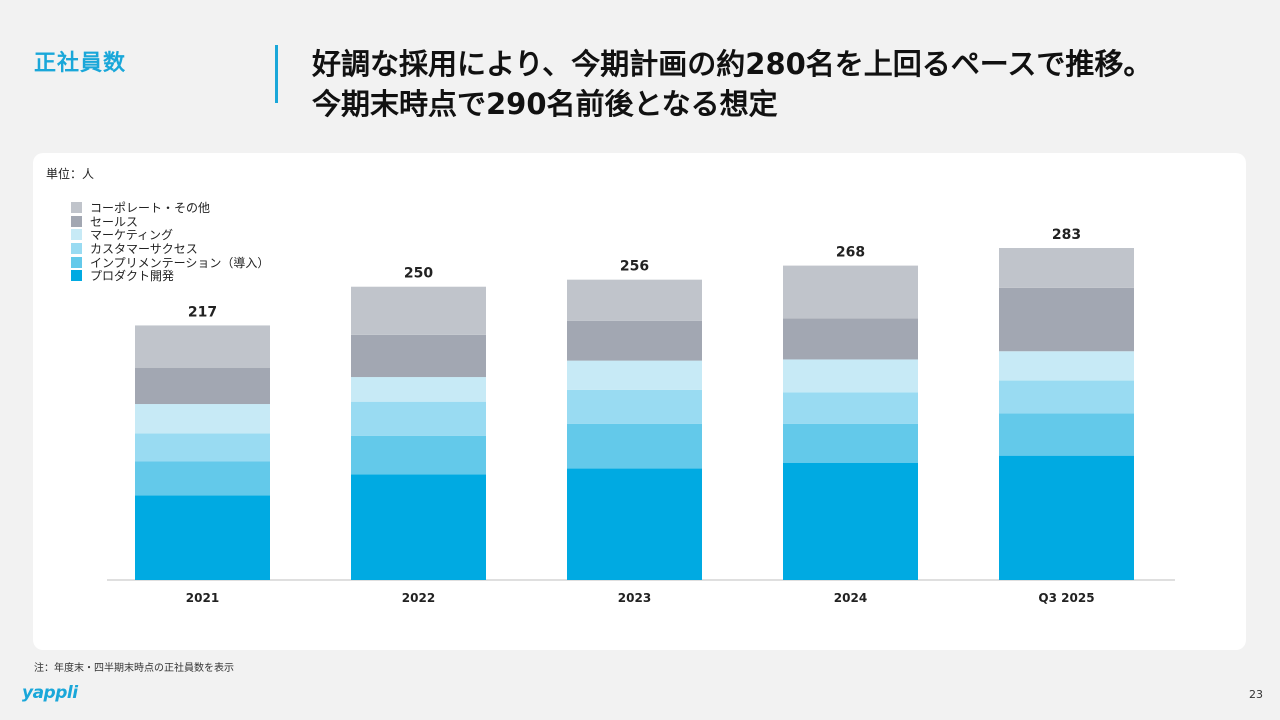  What do you see at coordinates (418, 598) in the screenshot?
I see `category-label-2022: 2022` at bounding box center [418, 598].